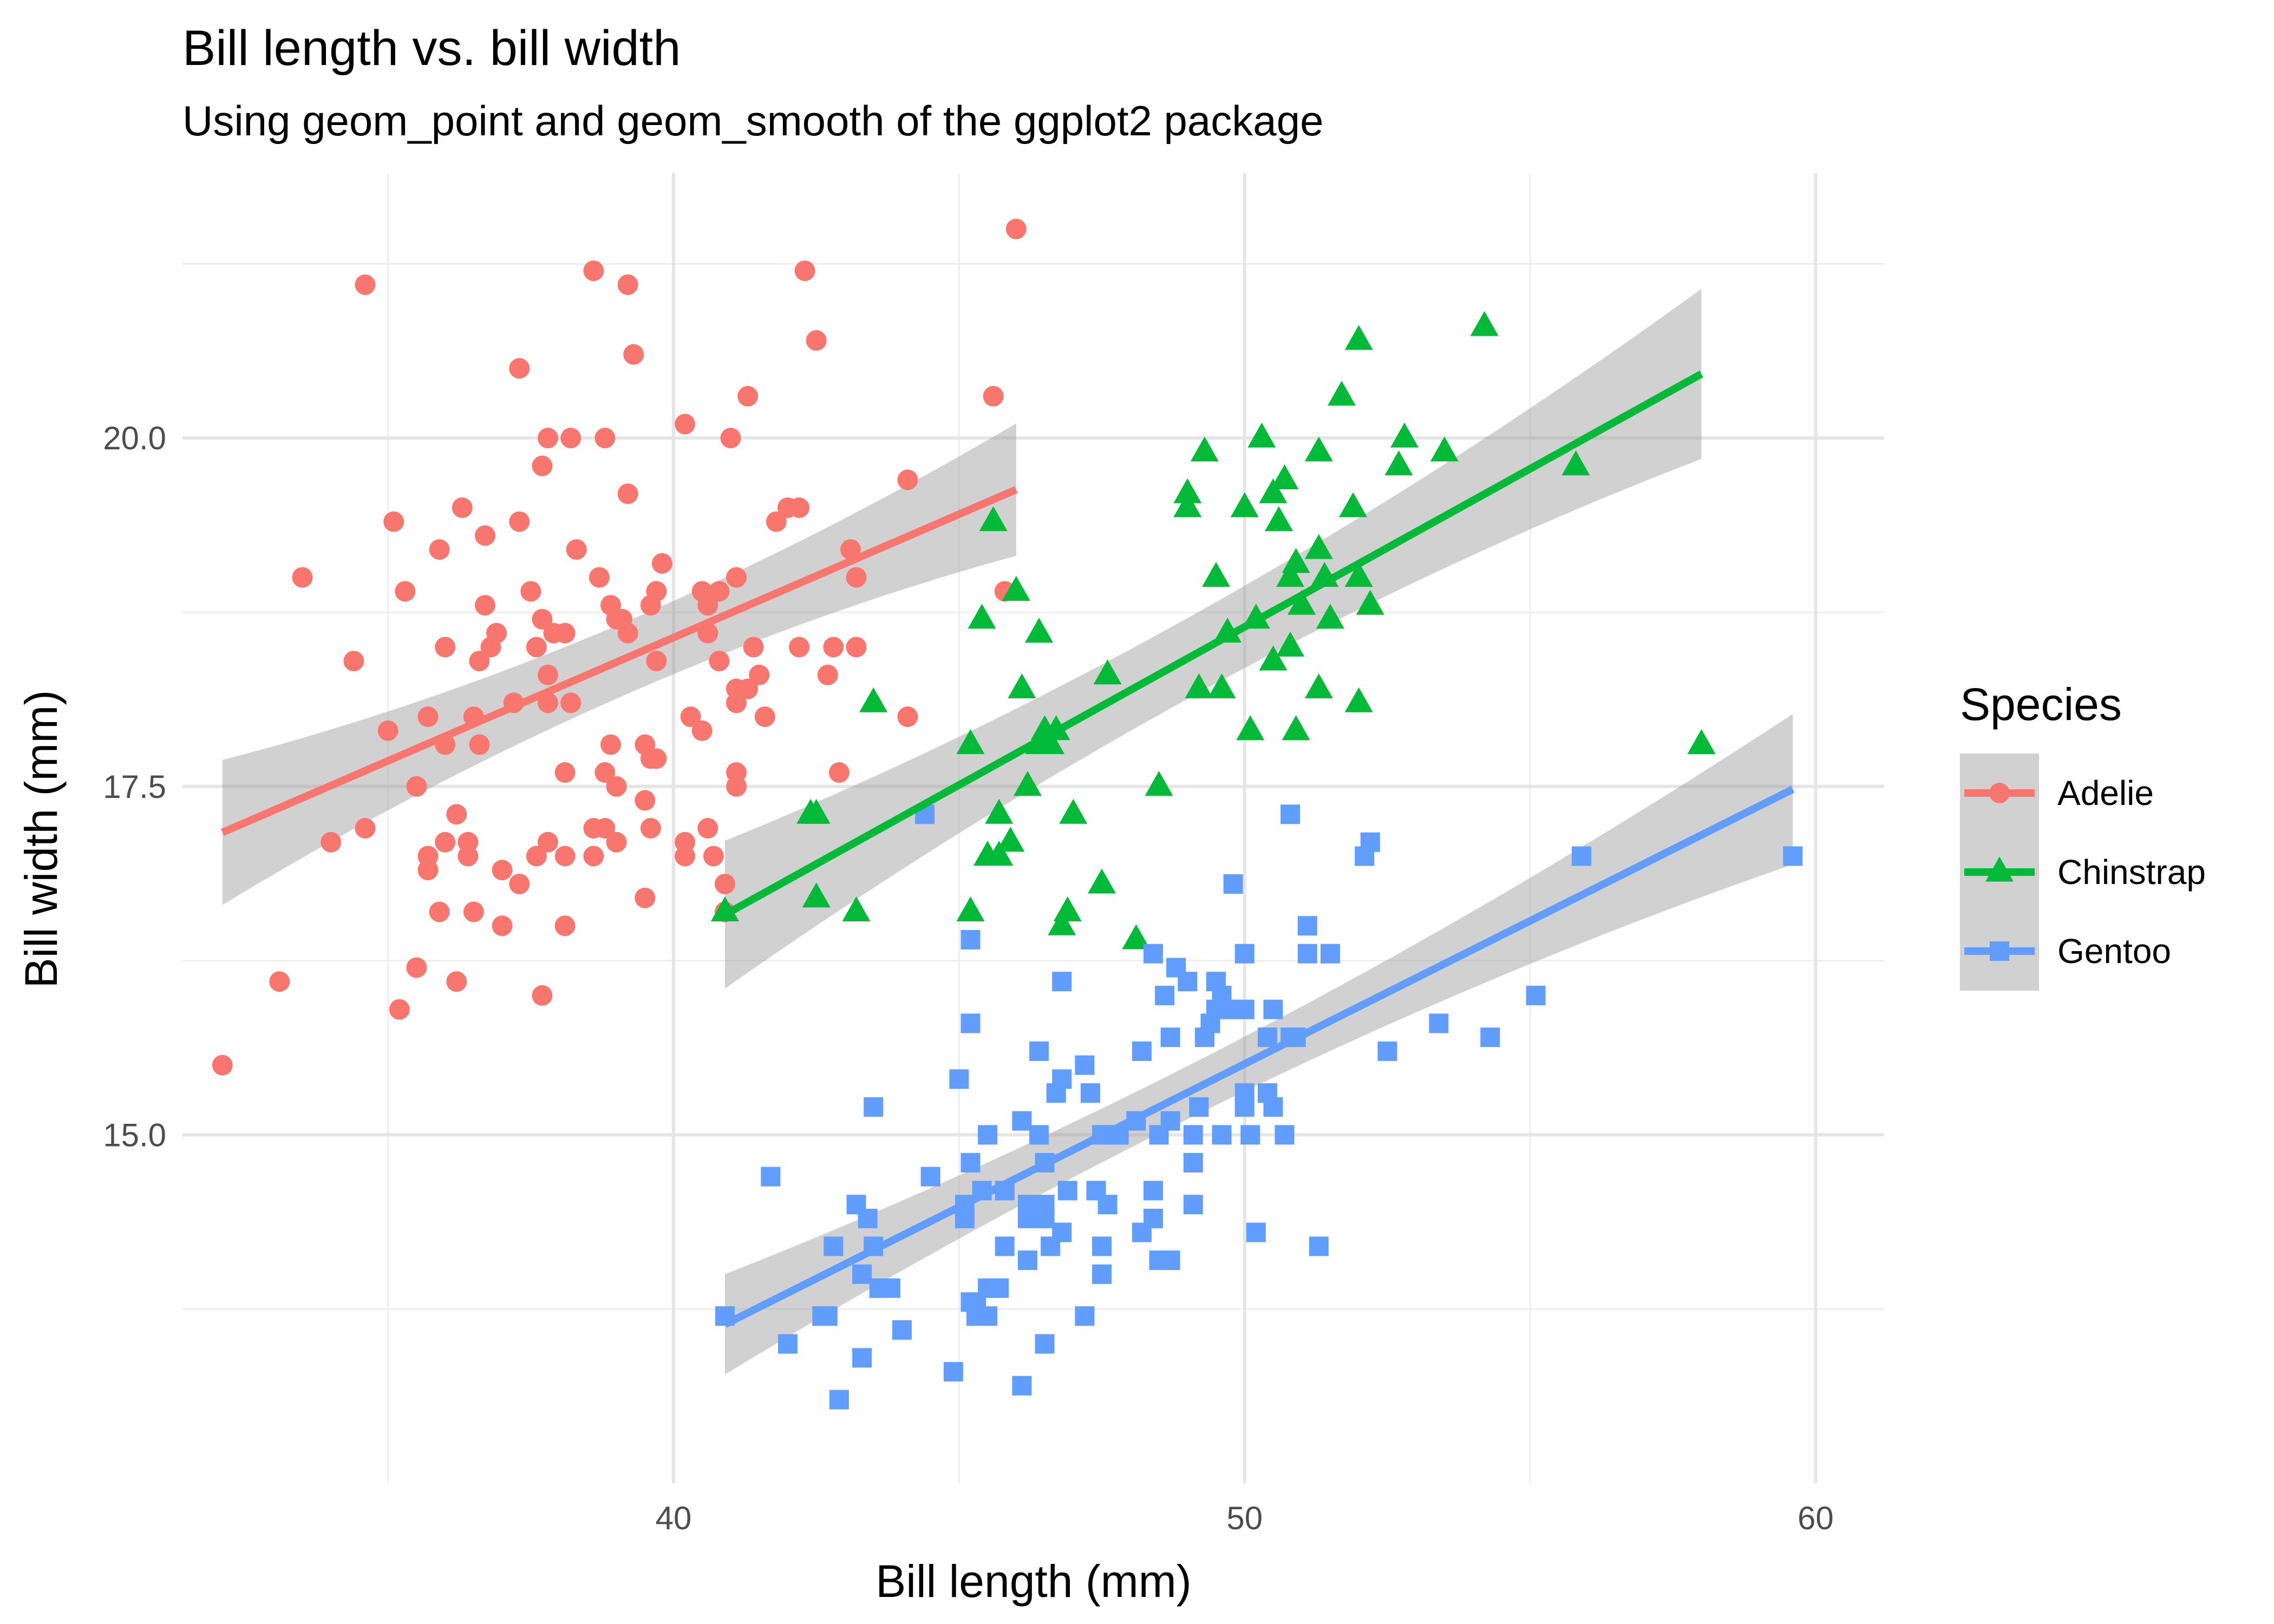 This screenshot has width=2274, height=1624. Describe the element at coordinates (1816, 1518) in the screenshot. I see `x-tick-label: 60` at that location.